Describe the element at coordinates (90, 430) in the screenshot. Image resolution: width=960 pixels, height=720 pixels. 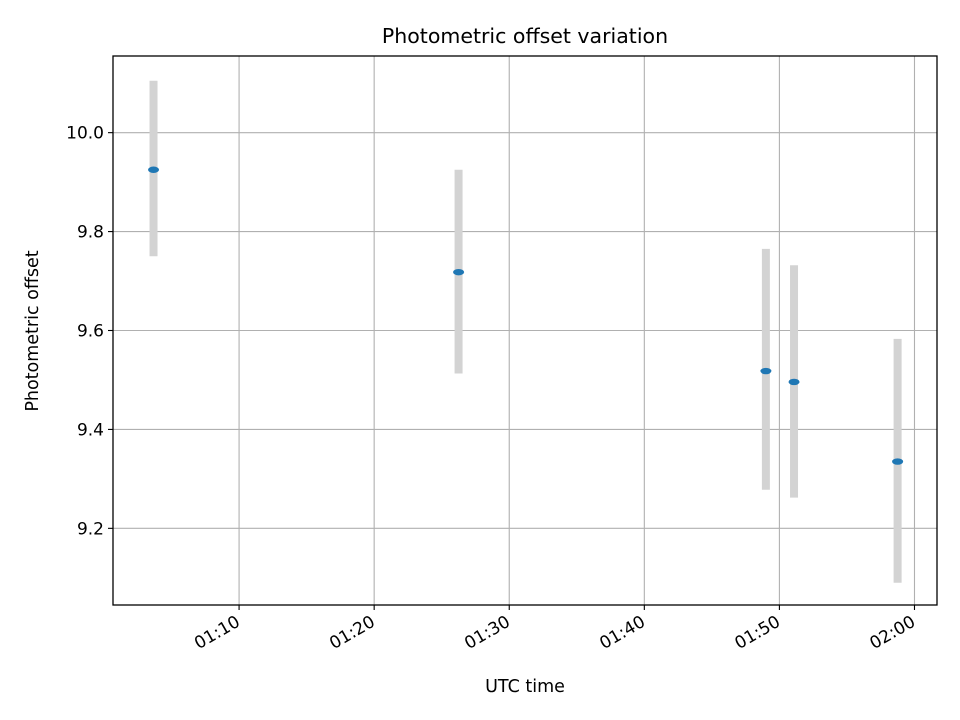
I see `y-tick-label: 9.4` at that location.